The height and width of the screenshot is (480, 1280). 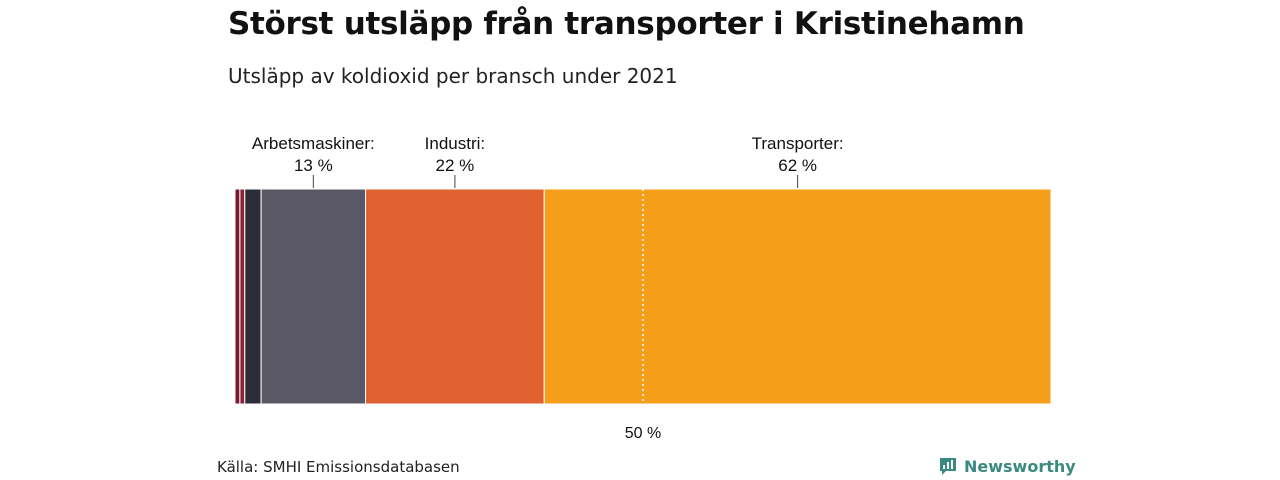 What do you see at coordinates (797, 165) in the screenshot?
I see `segment-value-label-5: 62 %` at bounding box center [797, 165].